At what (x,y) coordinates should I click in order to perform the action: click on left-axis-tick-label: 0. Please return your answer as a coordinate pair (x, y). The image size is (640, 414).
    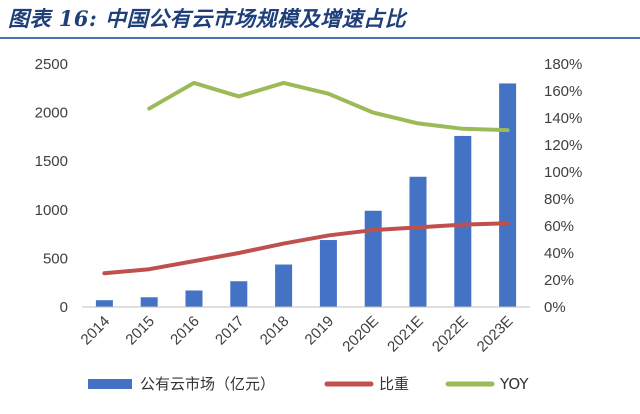
    Looking at the image, I should click on (64, 307).